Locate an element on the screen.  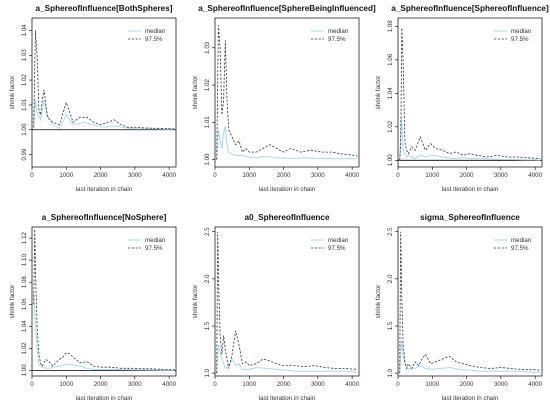
y-tick-label: 1.06 is located at coordinates (24, 304).